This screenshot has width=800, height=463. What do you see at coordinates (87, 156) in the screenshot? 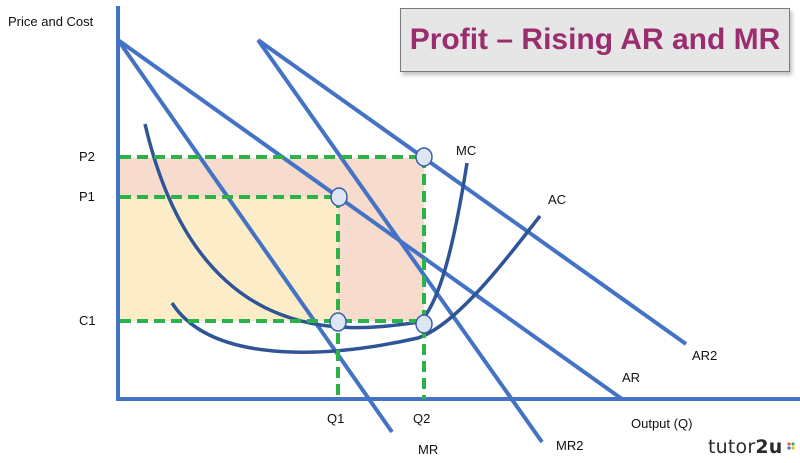
I see `p2-label: P2` at bounding box center [87, 156].